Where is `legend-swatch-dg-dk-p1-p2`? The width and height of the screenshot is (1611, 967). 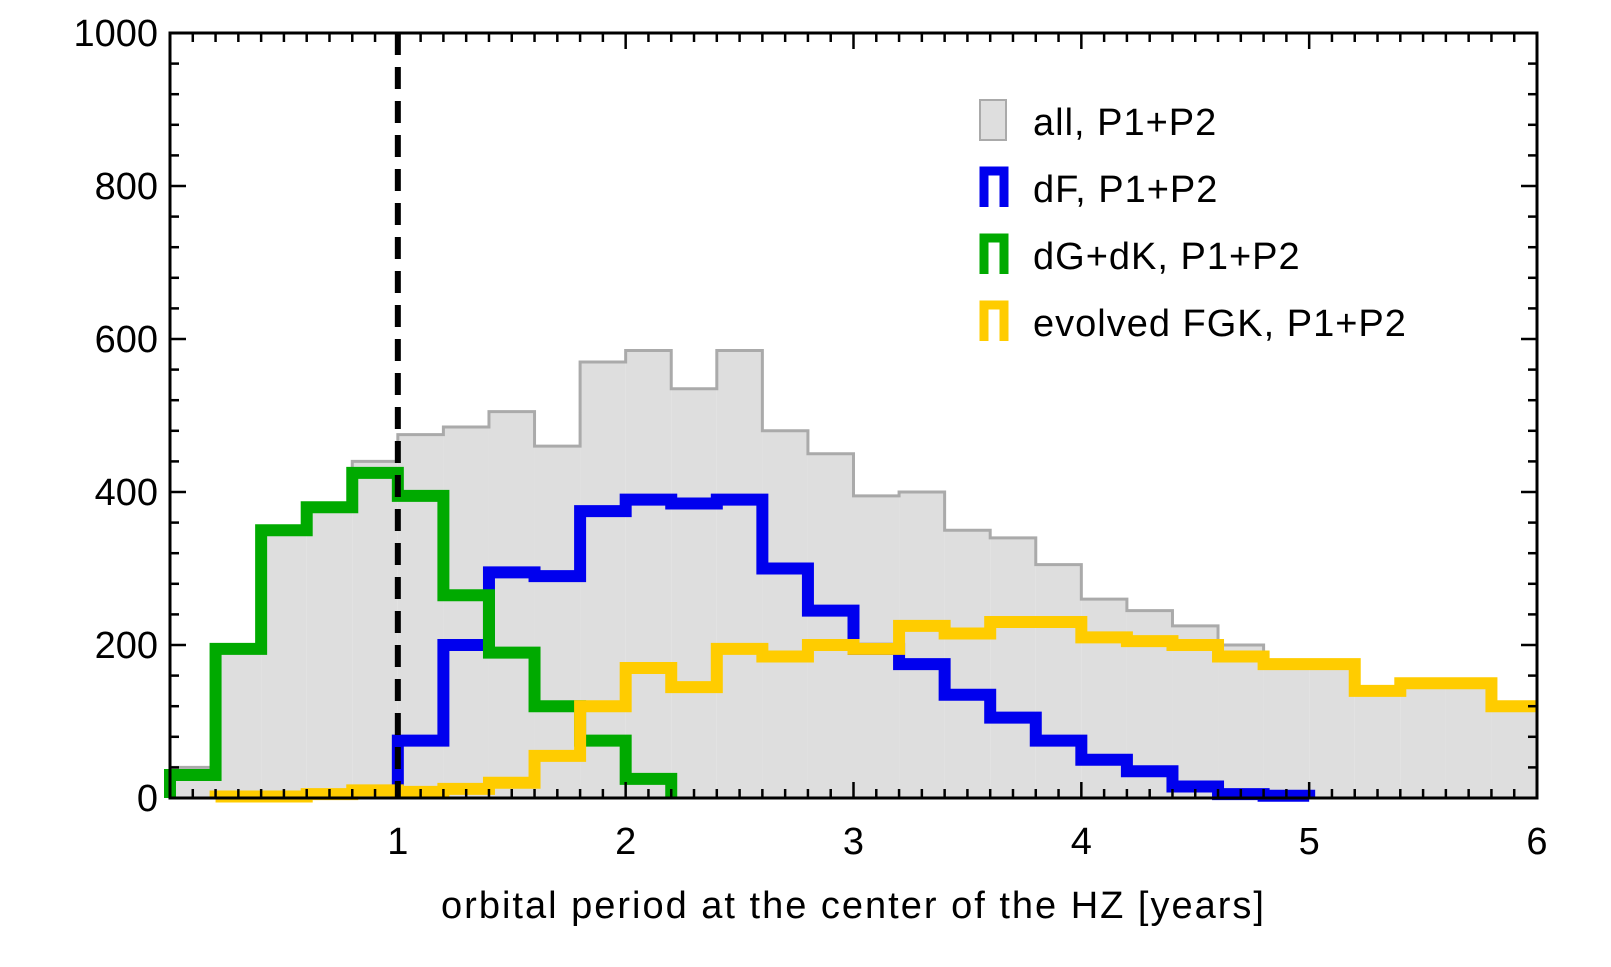 legend-swatch-dg-dk-p1-p2 is located at coordinates (994, 253).